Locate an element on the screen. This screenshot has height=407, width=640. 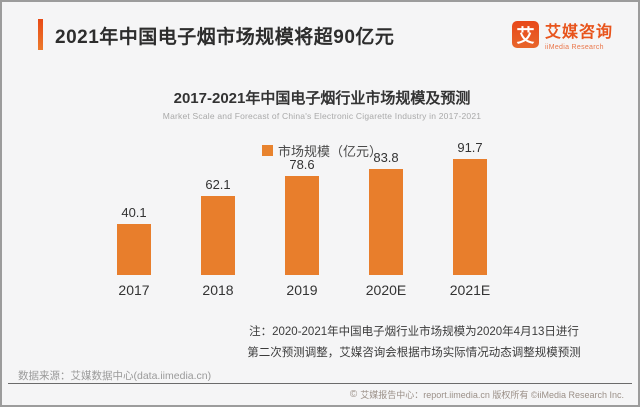
x-axis-label: 2021E is located at coordinates (470, 290).